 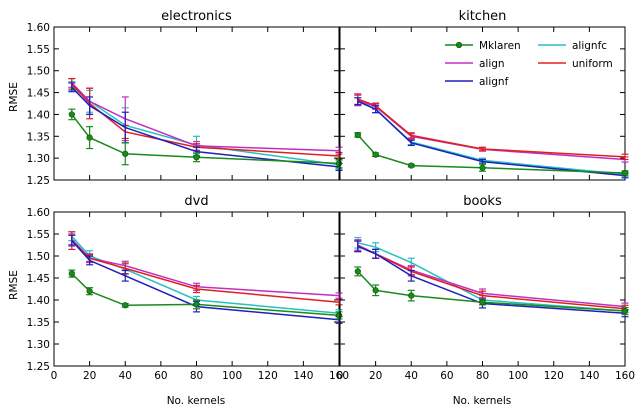 I want to click on legend-entry: uniform, so click(x=575, y=64).